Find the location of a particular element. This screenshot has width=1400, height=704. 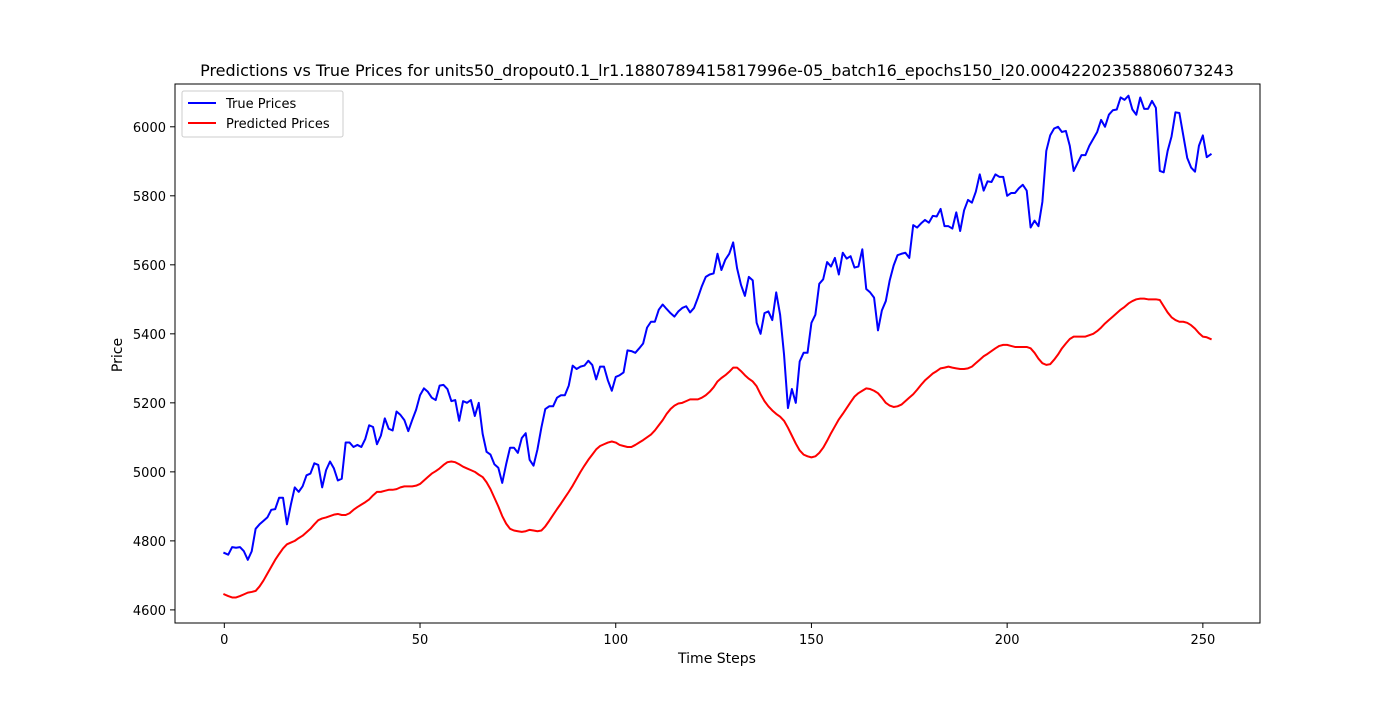

legend-label-true-prices: True Prices is located at coordinates (260, 104).